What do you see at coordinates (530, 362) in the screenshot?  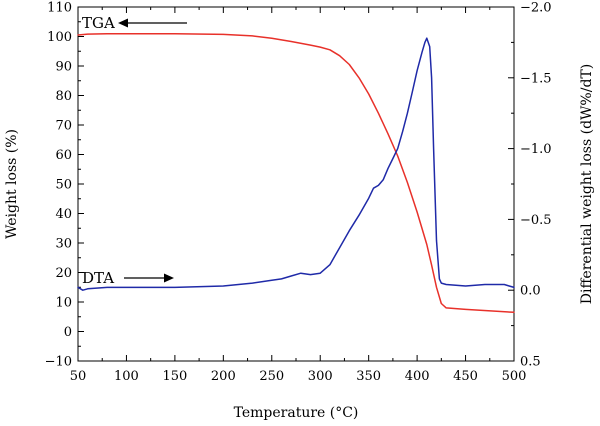 I see `y2-tick-label: 0.5` at bounding box center [530, 362].